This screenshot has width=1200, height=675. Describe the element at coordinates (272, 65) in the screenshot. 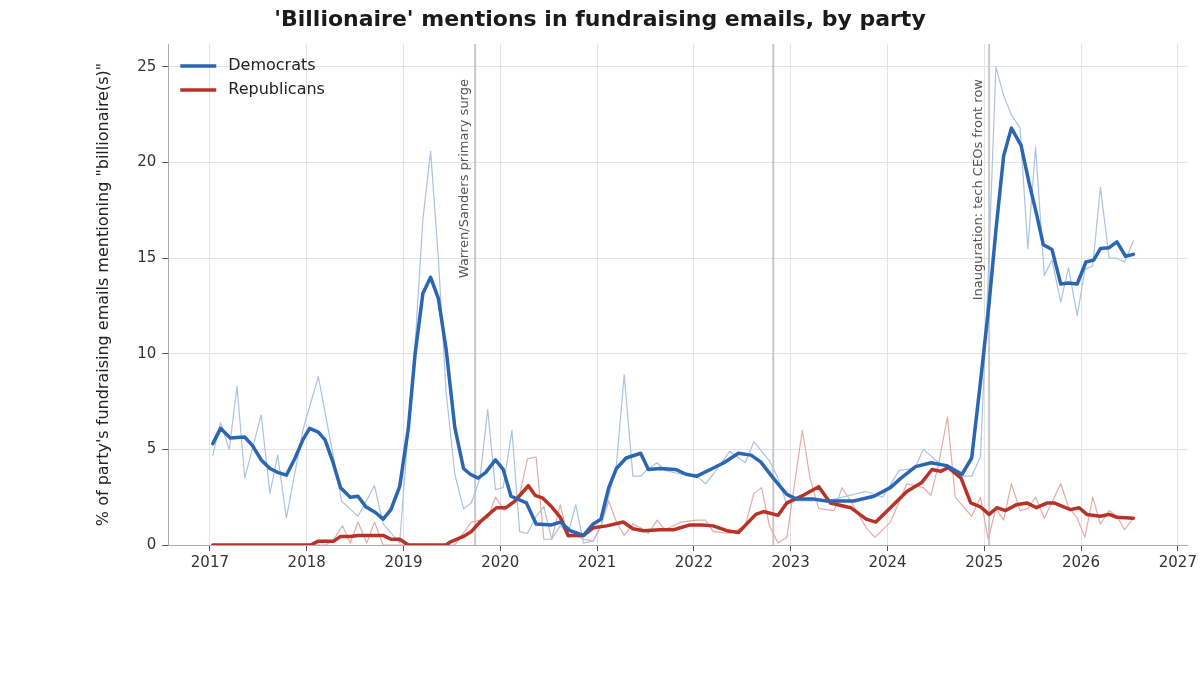

I see `legend-label: Democrats` at that location.